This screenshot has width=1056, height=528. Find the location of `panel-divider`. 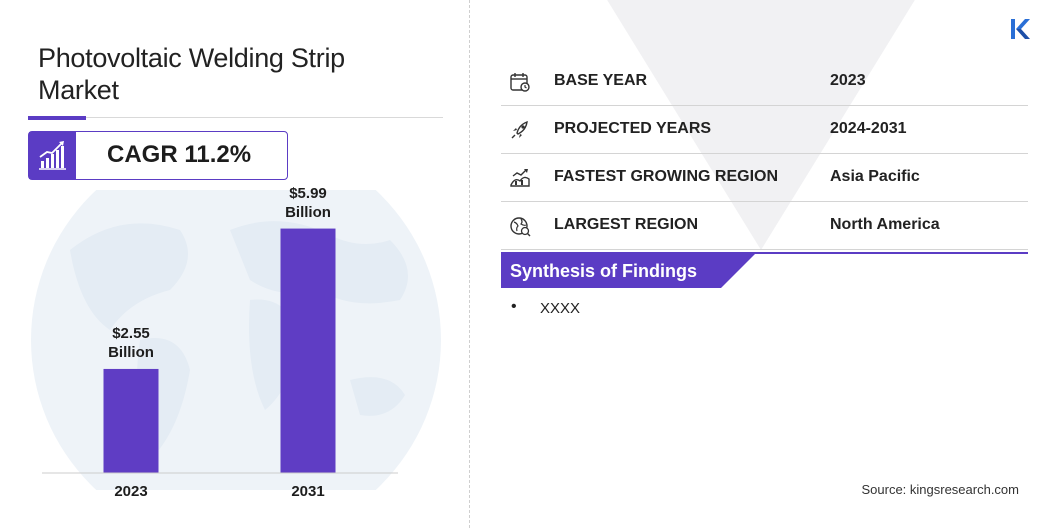

panel-divider is located at coordinates (469, 264).